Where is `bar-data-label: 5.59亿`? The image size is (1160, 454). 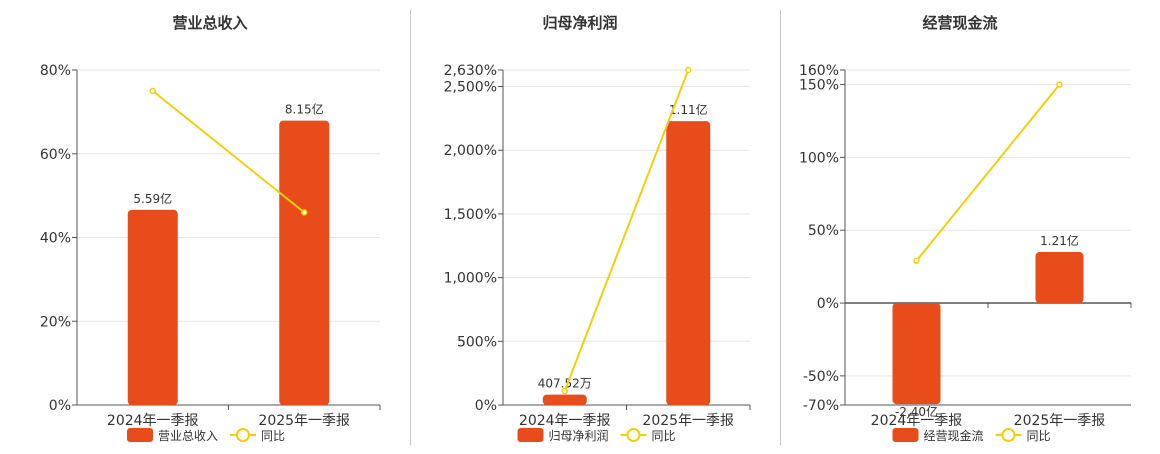 bar-data-label: 5.59亿 is located at coordinates (152, 198).